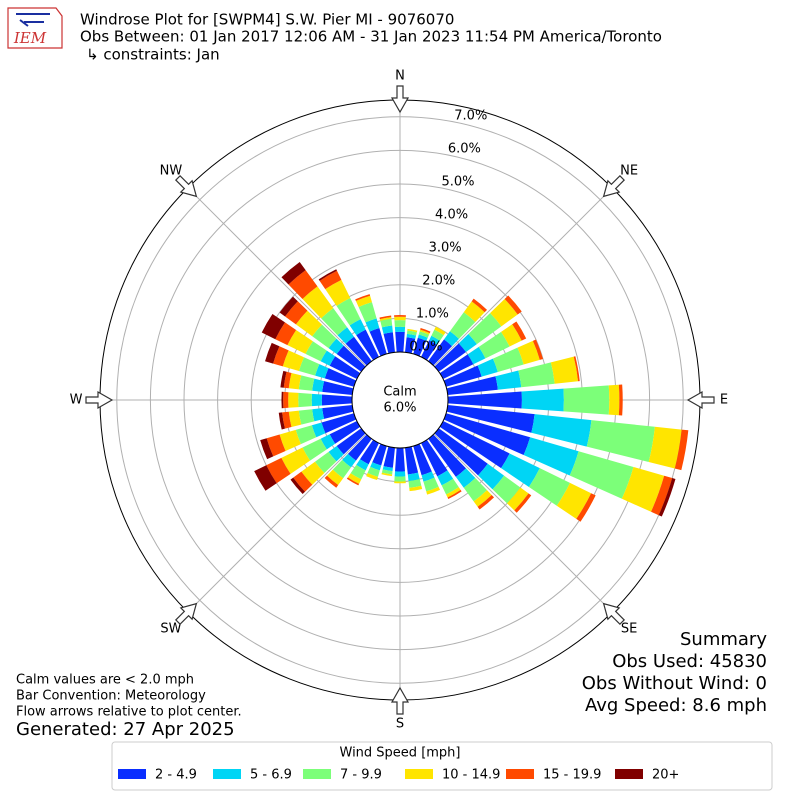 The width and height of the screenshot is (800, 800). I want to click on compass-label: S, so click(400, 724).